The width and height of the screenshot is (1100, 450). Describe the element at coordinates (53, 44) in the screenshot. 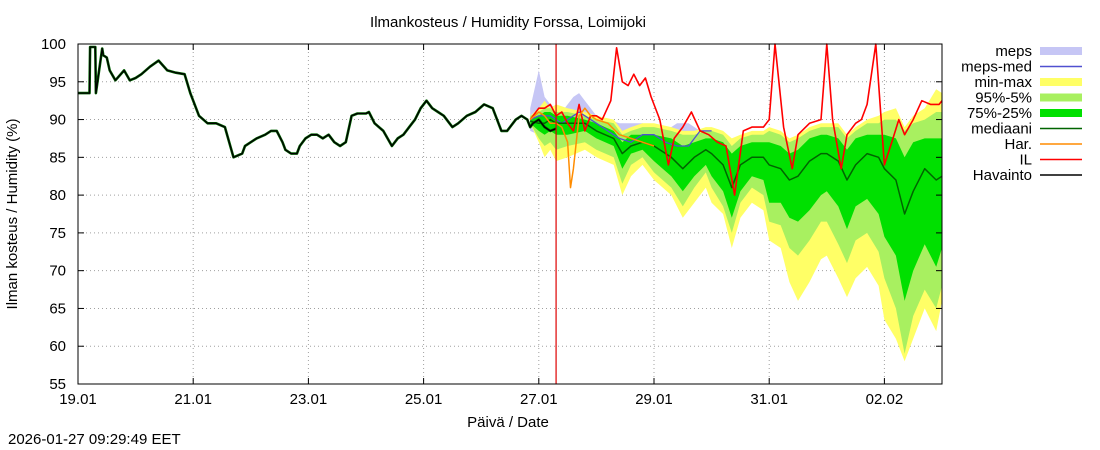

I see `y-tick-label: 100` at that location.